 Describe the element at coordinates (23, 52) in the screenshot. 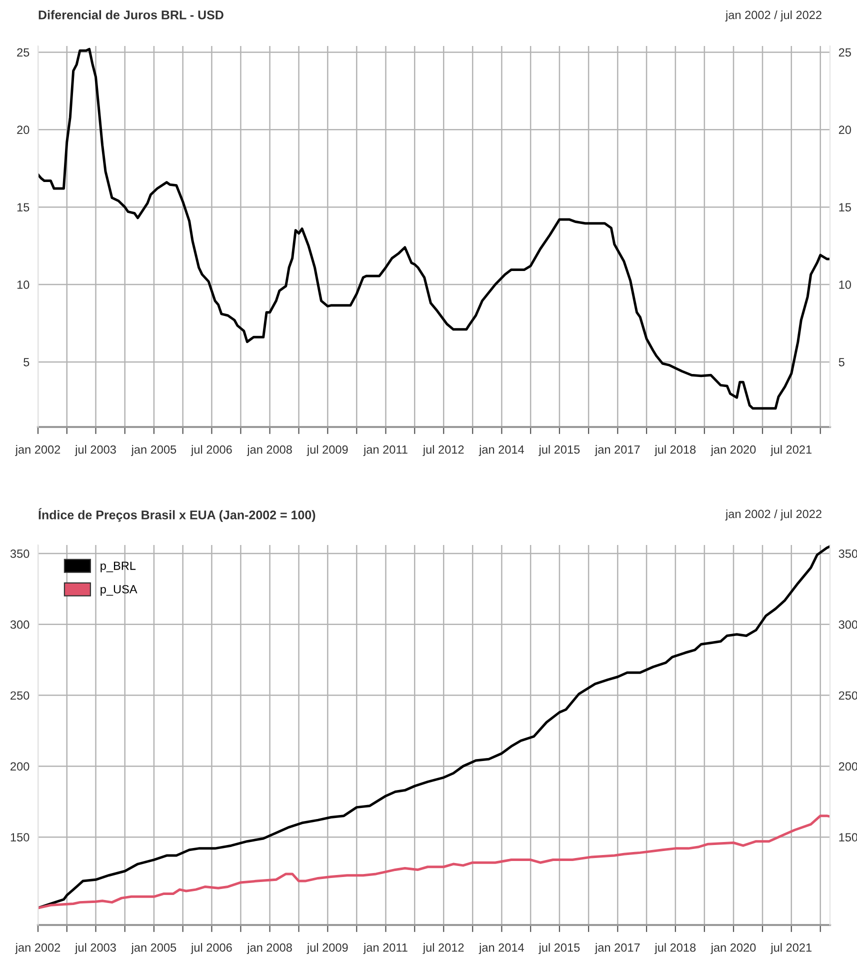

I see `y-tick-label: 25` at that location.